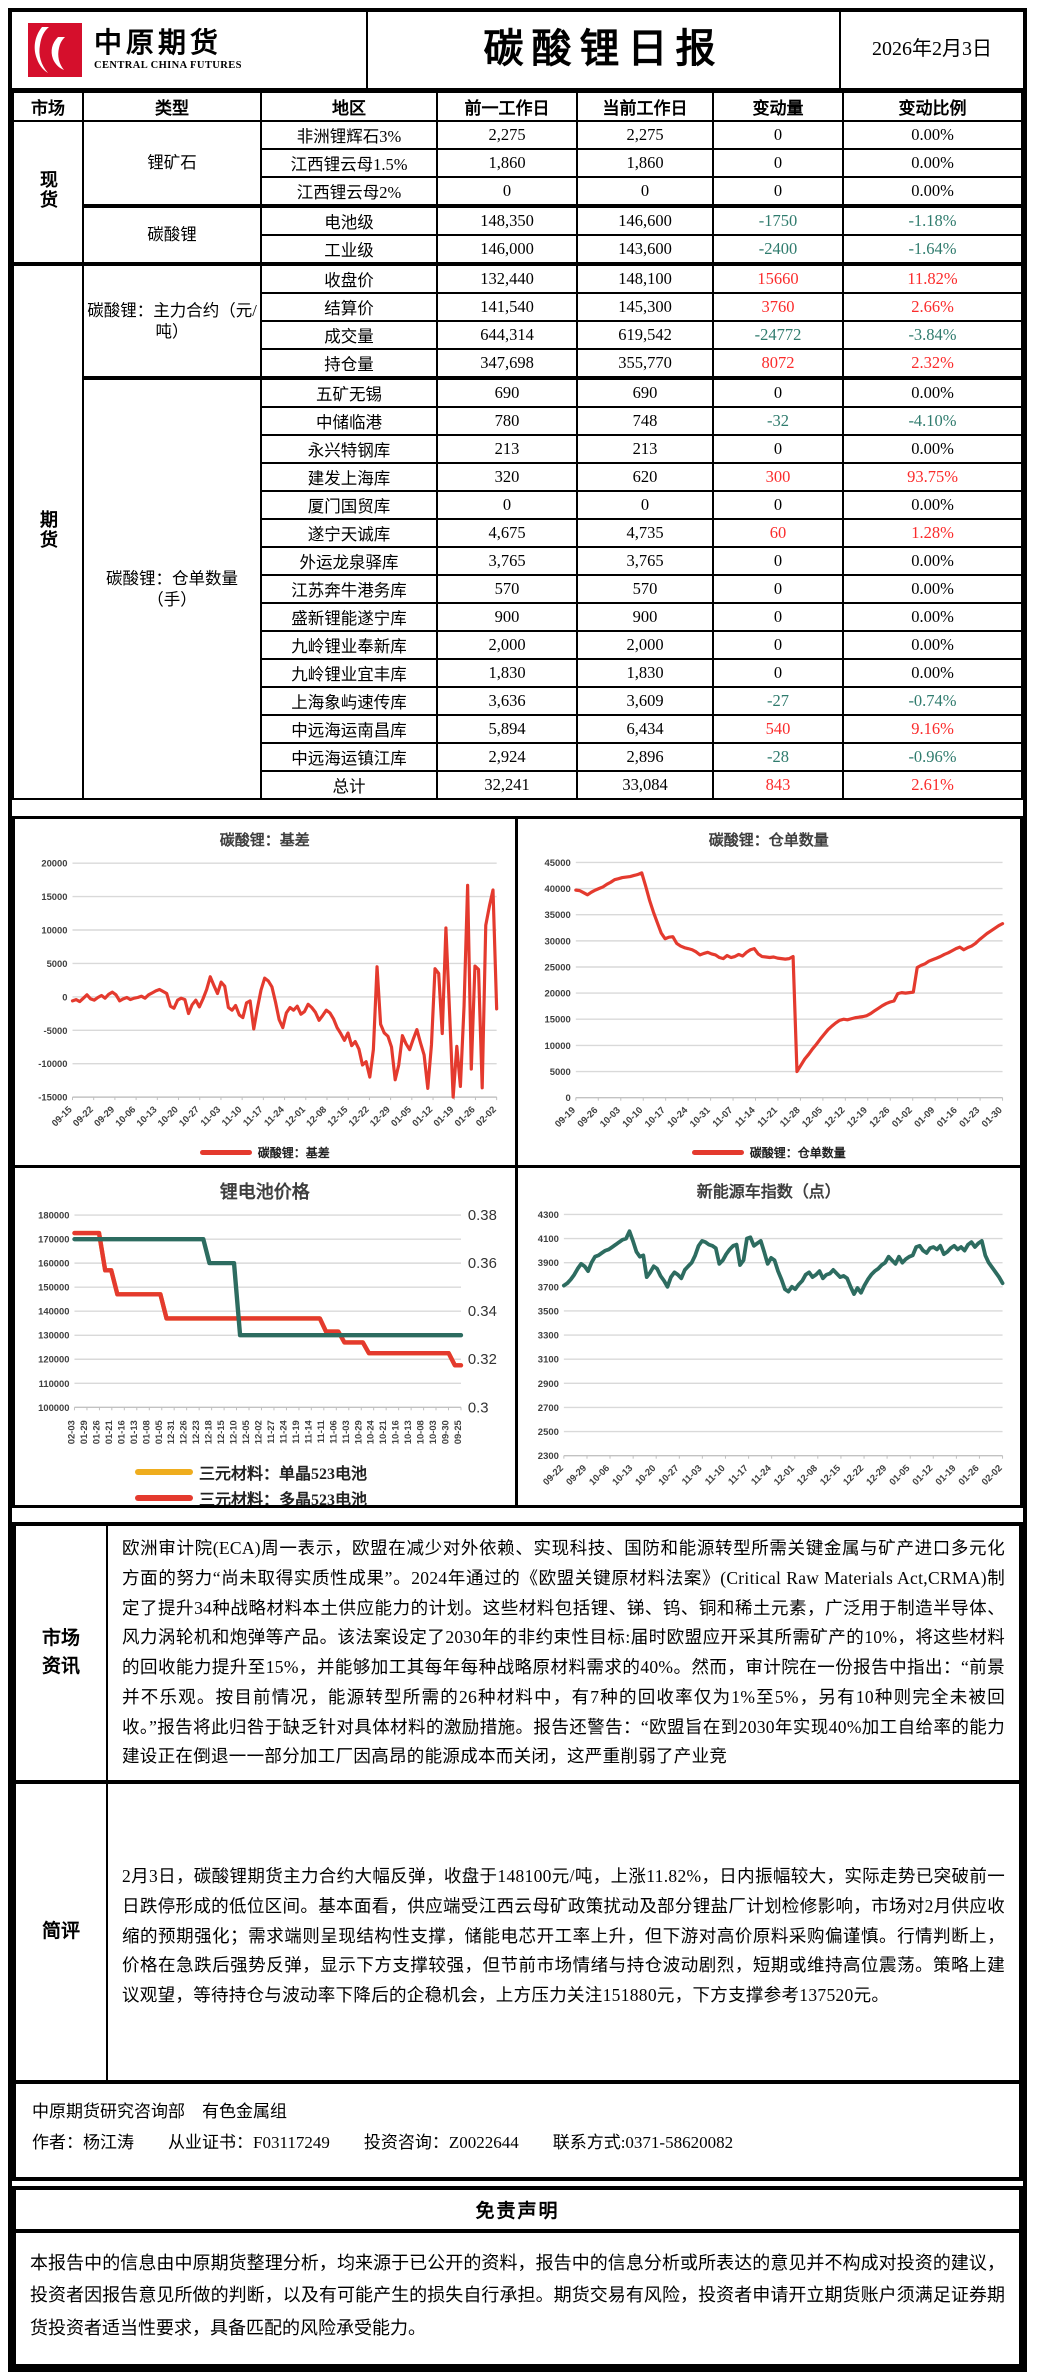 The width and height of the screenshot is (1039, 2372). Describe the element at coordinates (507, 561) in the screenshot. I see `prev-workday-value: 3,765` at that location.